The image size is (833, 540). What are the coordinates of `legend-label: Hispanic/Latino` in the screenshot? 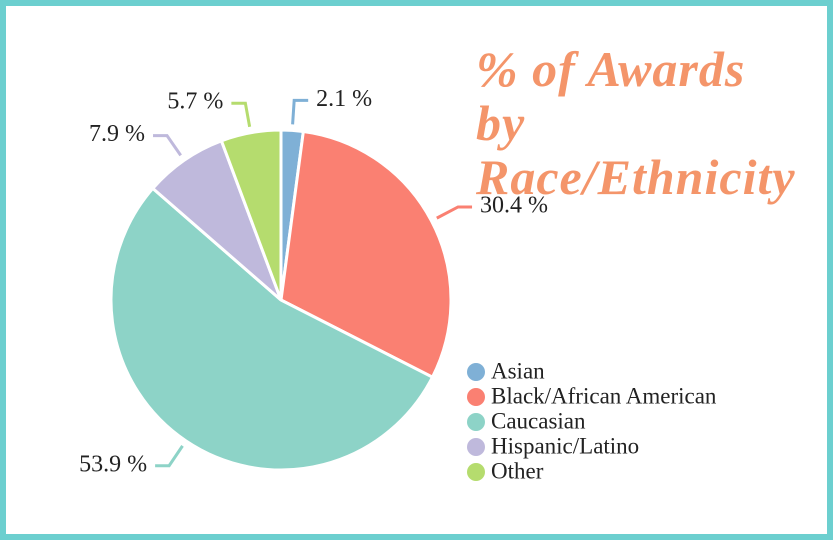 It's located at (565, 445).